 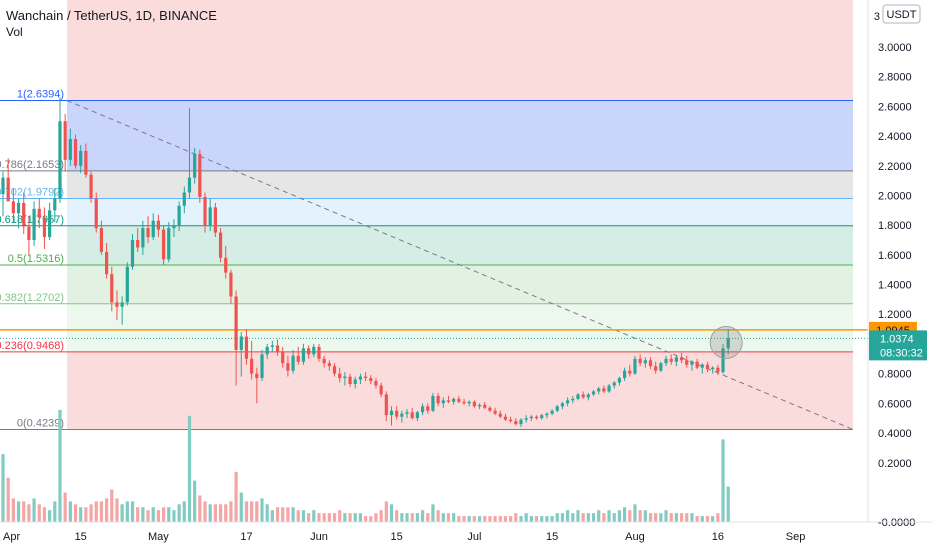 I want to click on fib-label: 0(0.4239), so click(x=40, y=423).